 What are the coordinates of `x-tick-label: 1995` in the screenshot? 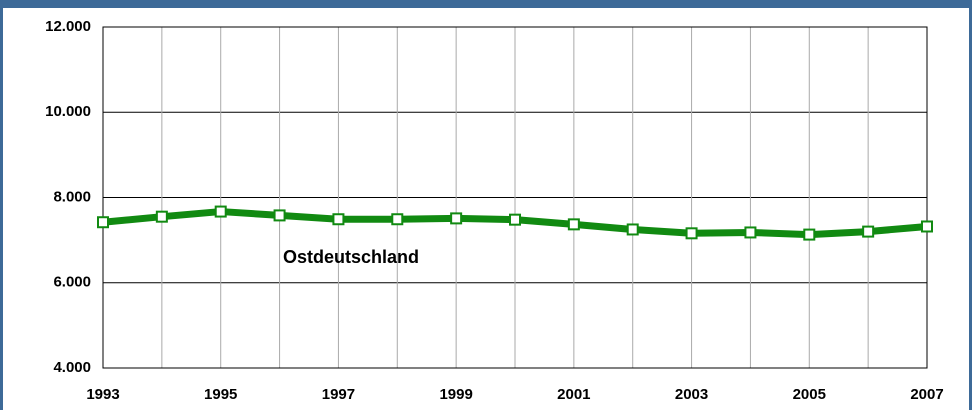 It's located at (220, 394).